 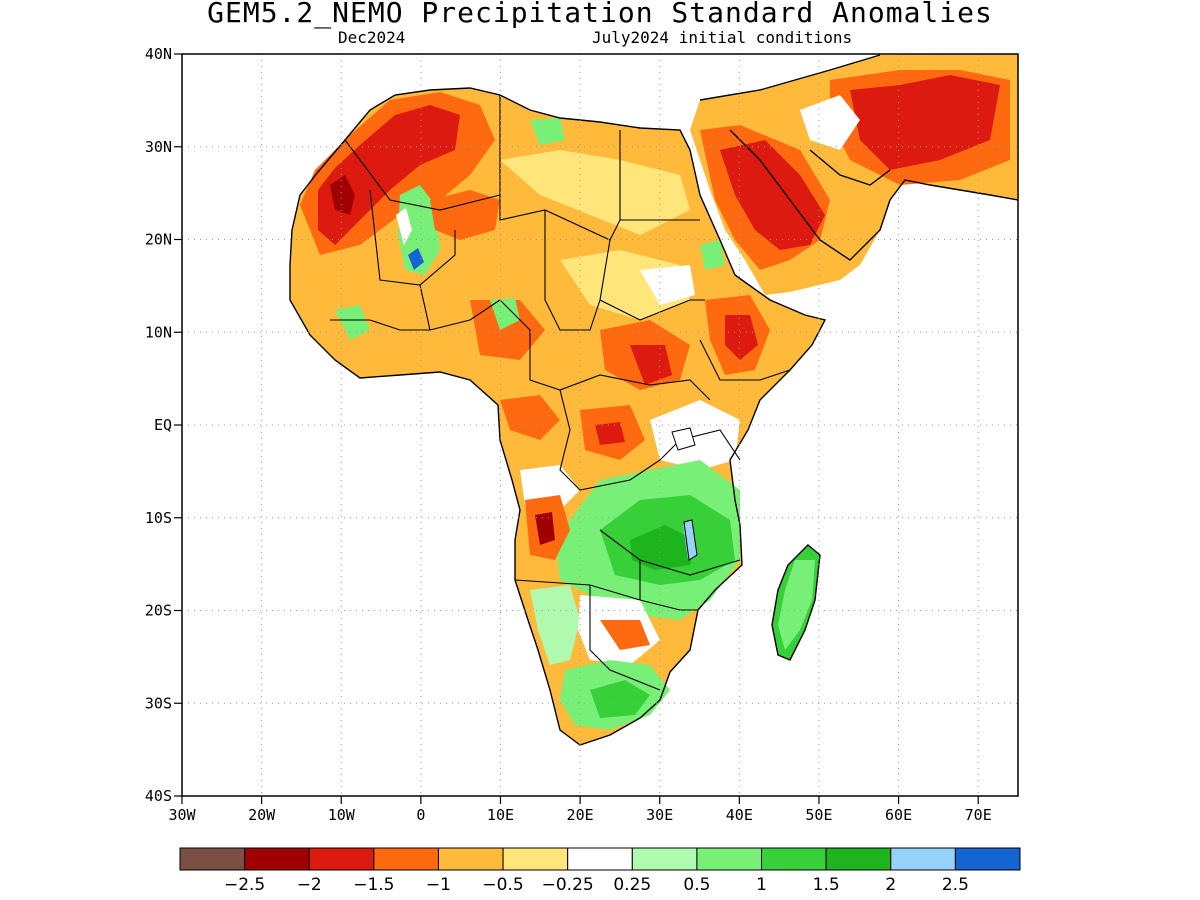 What do you see at coordinates (530, 417) in the screenshot?
I see `patch-orange-congo` at bounding box center [530, 417].